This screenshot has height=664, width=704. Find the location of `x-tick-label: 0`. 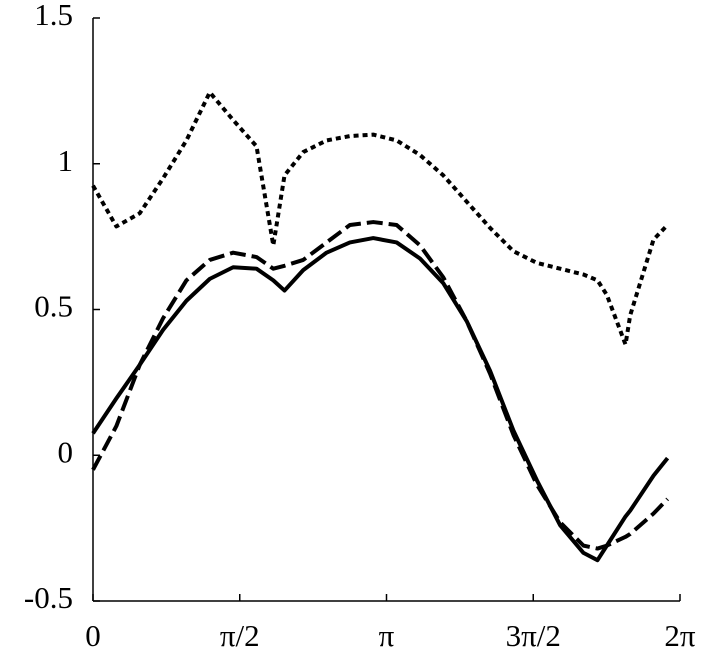

x-tick-label: 0 is located at coordinates (93, 635).